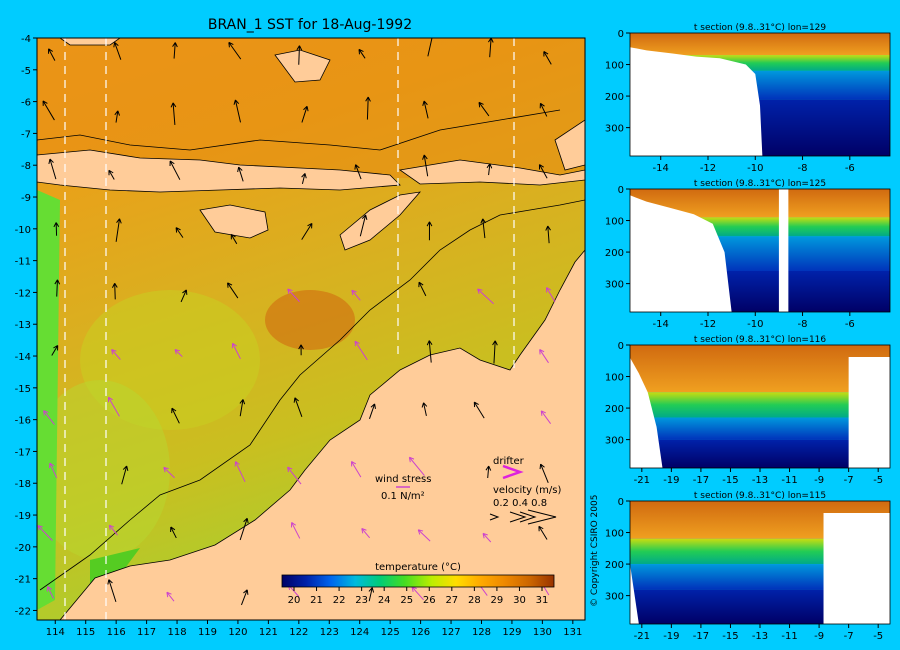  I want to click on colorbar-tick-label: 29, so click(497, 600).